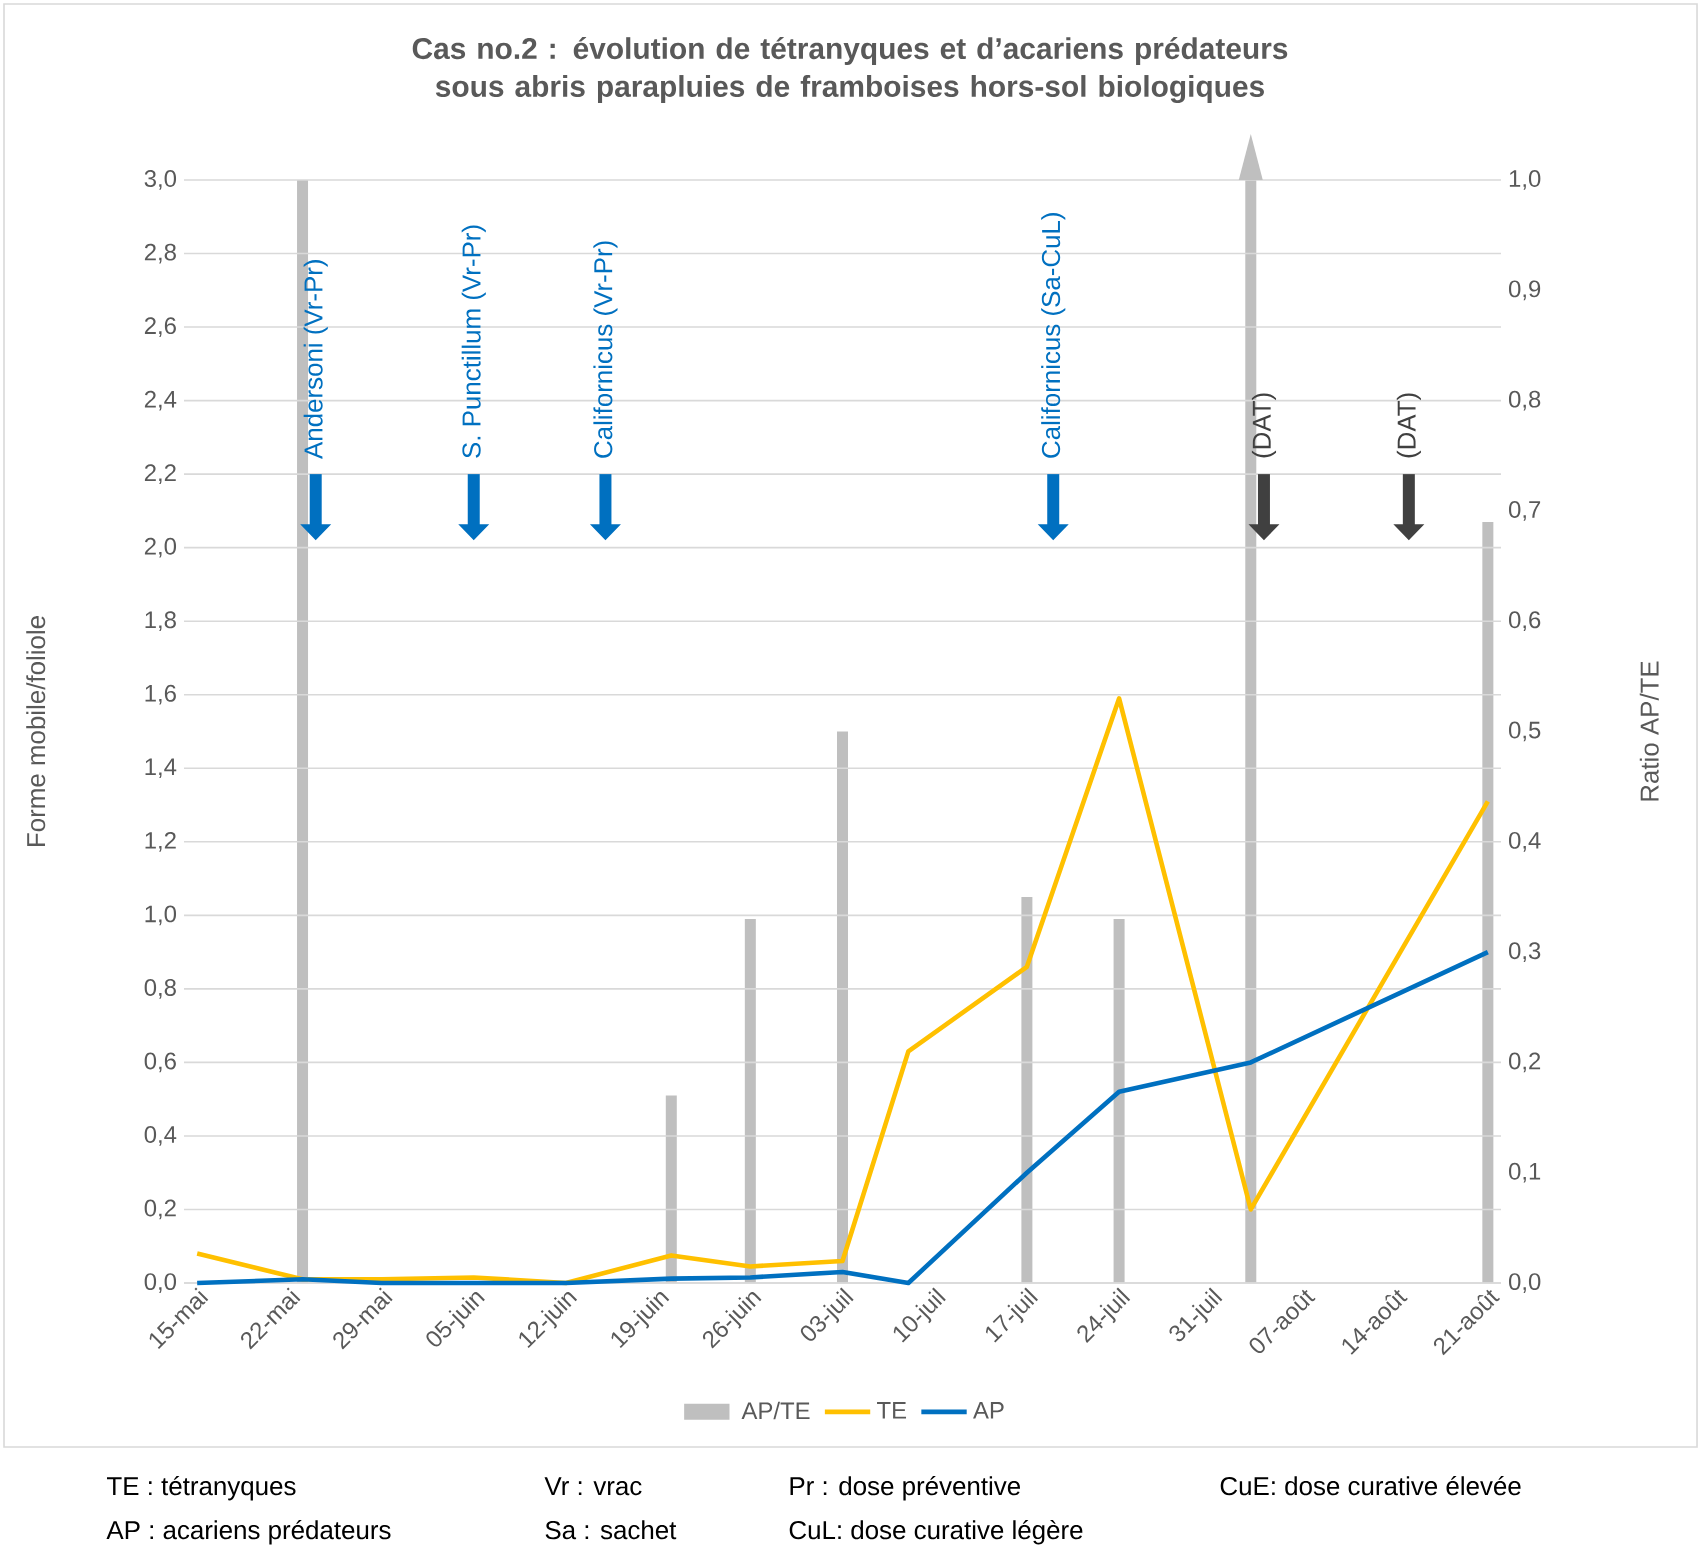  I want to click on text: CuE: dose curative élevée, so click(1370, 1485).